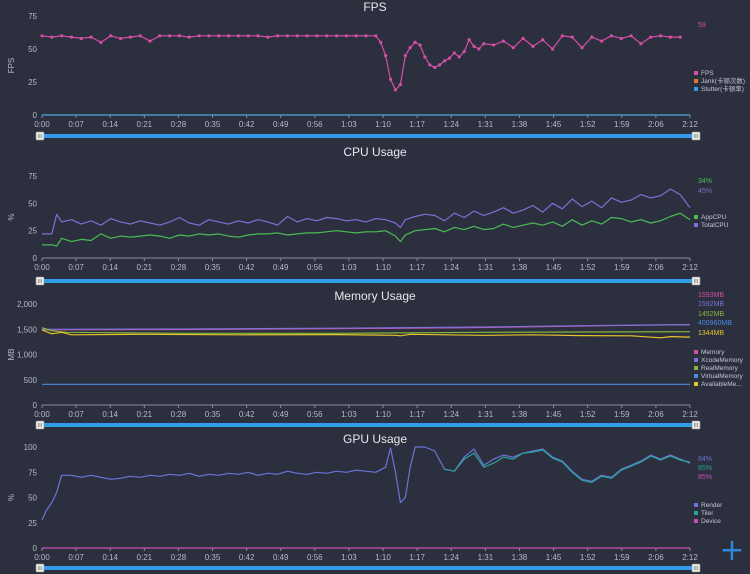 The height and width of the screenshot is (574, 750). I want to click on gpu-series-0-line, so click(366, 483).